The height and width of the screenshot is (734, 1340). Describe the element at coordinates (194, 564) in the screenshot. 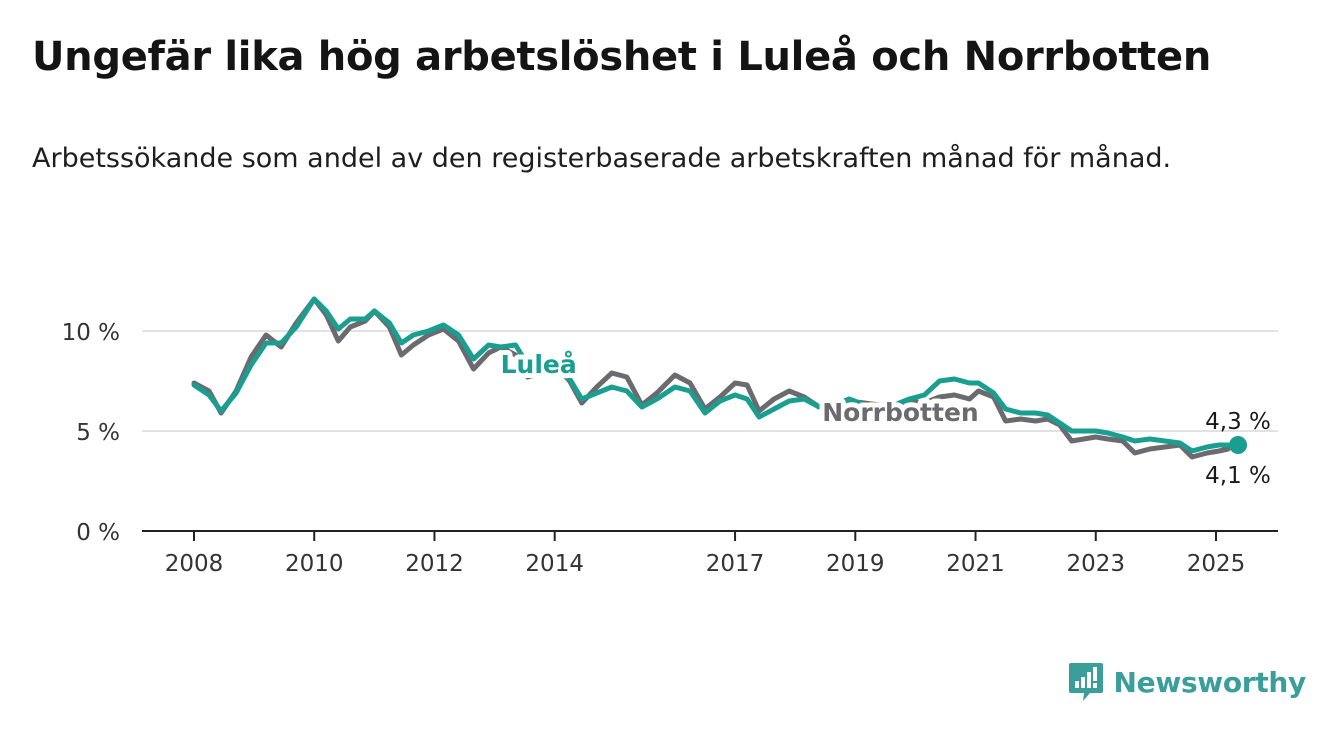

I see `x-tick-label: 2008` at that location.